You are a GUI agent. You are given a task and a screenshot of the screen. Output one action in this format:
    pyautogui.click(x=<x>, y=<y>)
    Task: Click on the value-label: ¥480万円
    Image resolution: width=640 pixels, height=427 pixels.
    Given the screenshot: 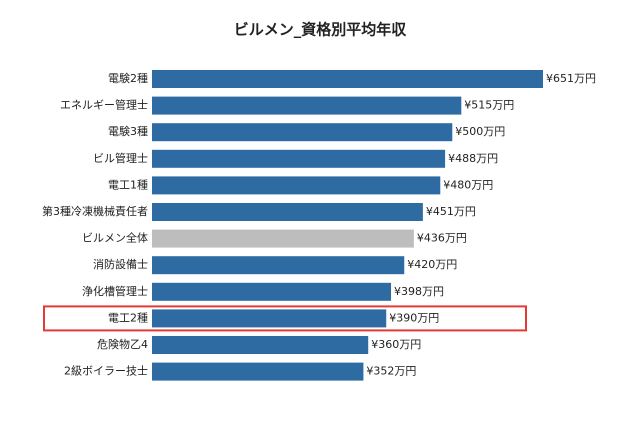 What is the action you would take?
    pyautogui.click(x=468, y=184)
    